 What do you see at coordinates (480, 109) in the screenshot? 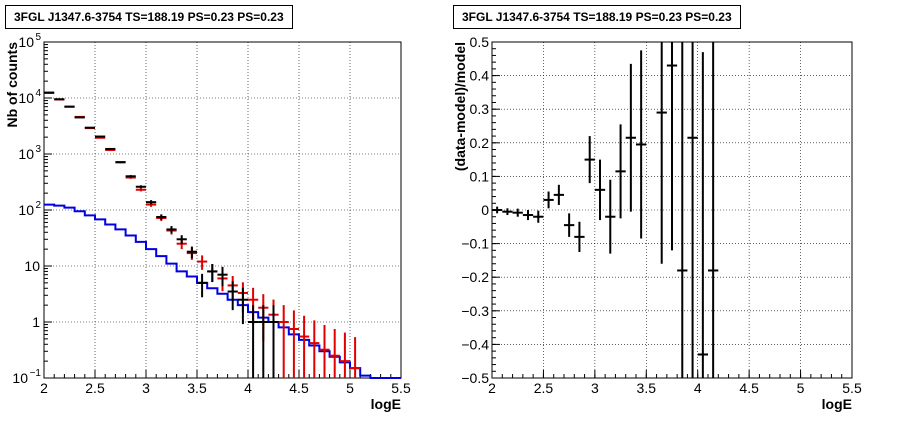
I see `right-y-tick-label: 0.3` at bounding box center [480, 109].